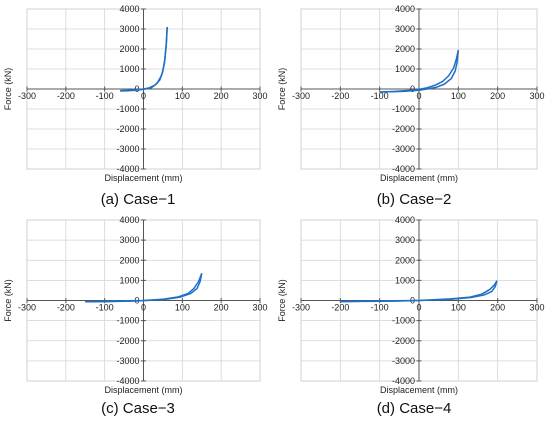  Describe the element at coordinates (138, 199) in the screenshot. I see `panel-caption: (a) Case−1` at that location.